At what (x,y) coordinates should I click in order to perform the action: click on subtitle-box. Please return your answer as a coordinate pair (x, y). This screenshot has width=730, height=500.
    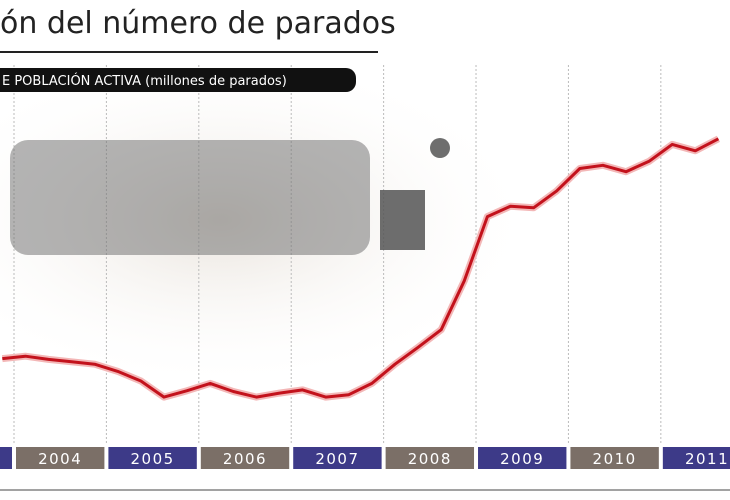
    Looking at the image, I should click on (178, 80).